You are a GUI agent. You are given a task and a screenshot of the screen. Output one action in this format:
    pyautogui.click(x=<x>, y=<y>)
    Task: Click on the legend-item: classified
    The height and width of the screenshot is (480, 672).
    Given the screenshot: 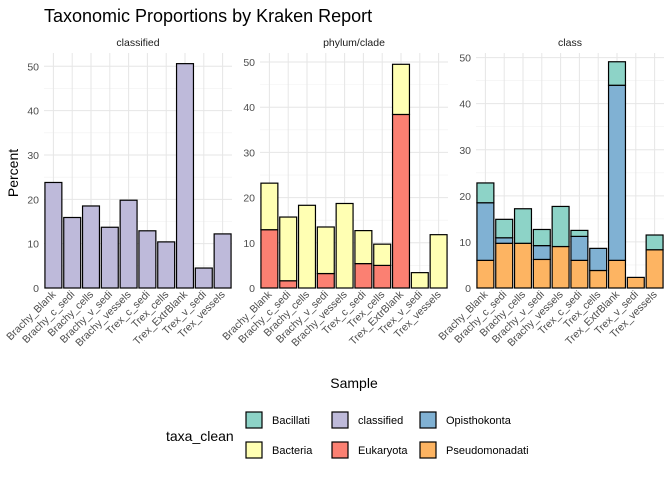 What is the action you would take?
    pyautogui.click(x=367, y=420)
    